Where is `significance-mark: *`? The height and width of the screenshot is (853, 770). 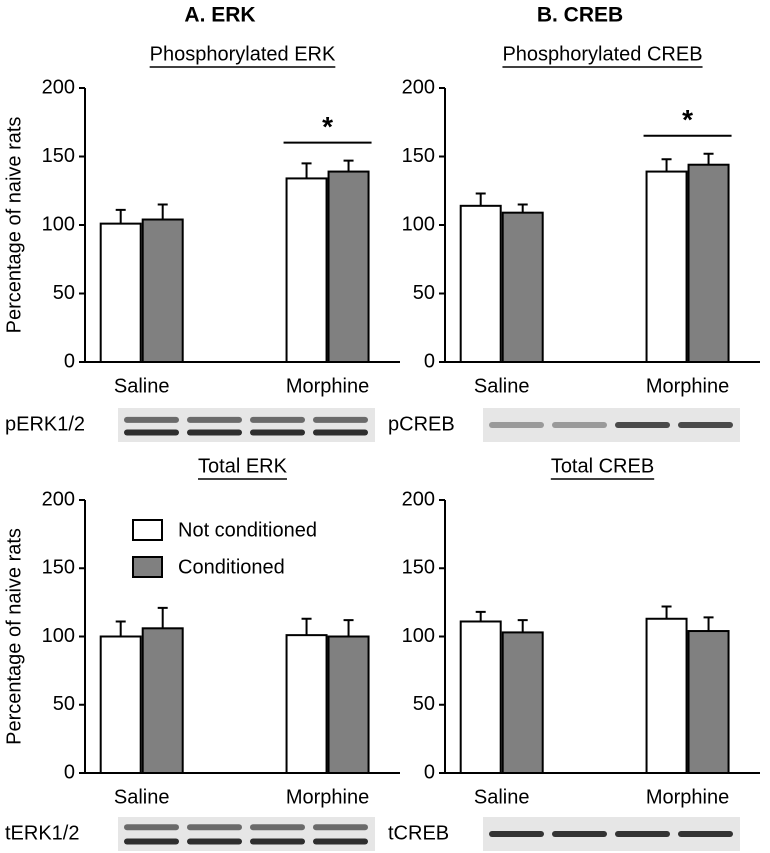
significance-mark: * is located at coordinates (687, 119).